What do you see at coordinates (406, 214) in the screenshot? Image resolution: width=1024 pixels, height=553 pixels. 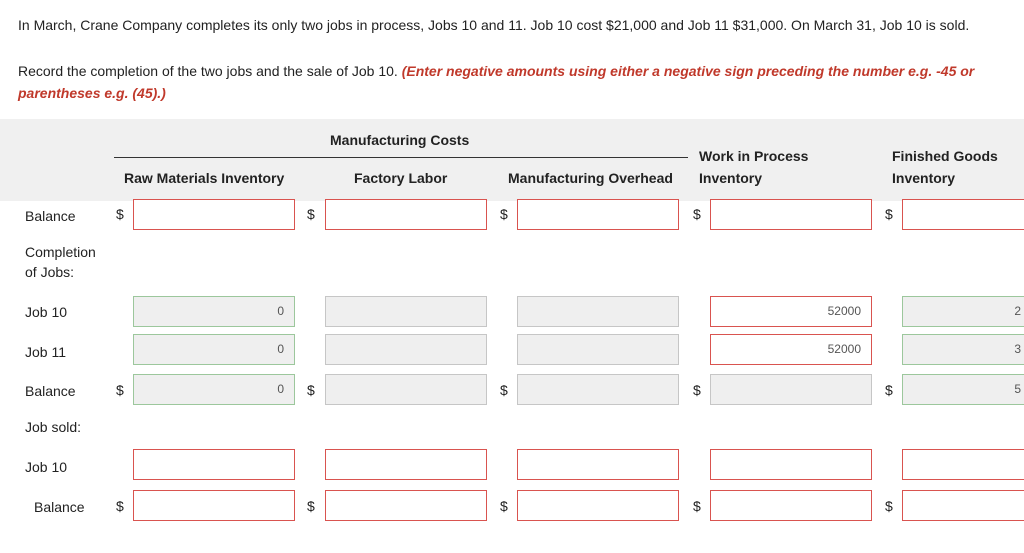 I see `balance-factory-labor-input` at bounding box center [406, 214].